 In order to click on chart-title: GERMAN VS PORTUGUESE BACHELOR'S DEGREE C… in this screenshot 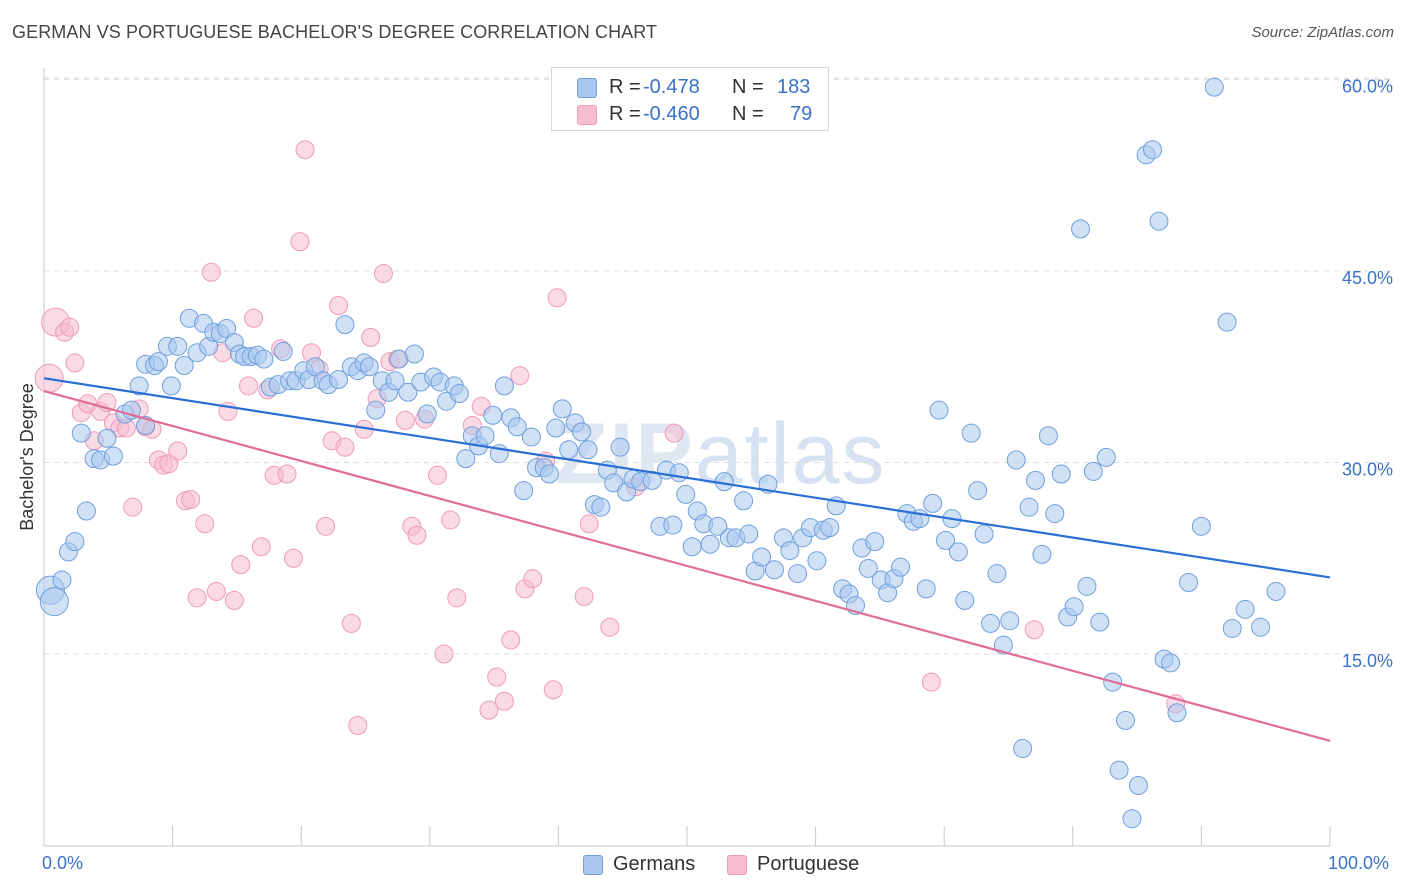, I will do `click(335, 32)`.